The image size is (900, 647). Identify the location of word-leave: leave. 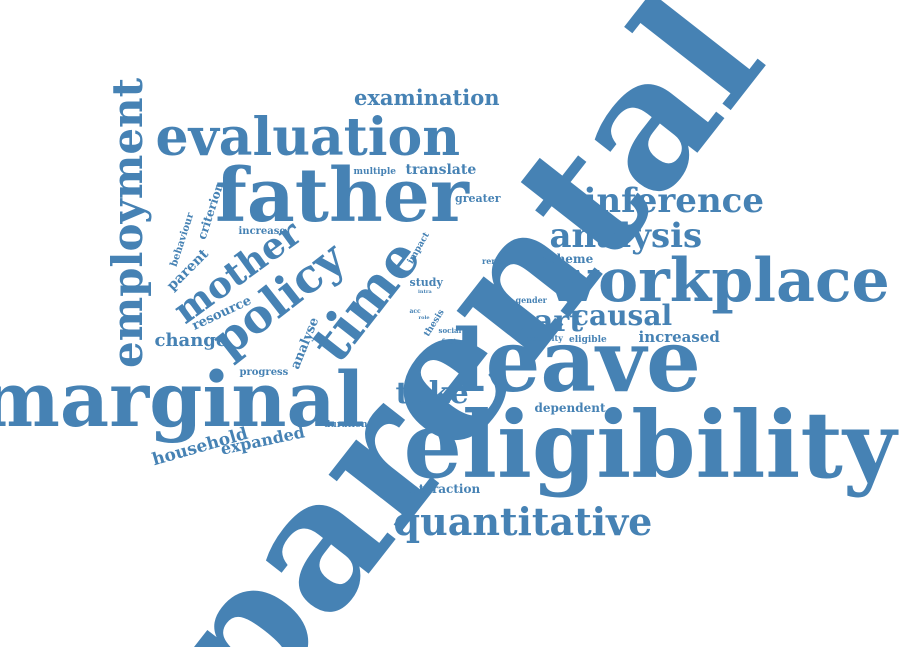
(577, 361).